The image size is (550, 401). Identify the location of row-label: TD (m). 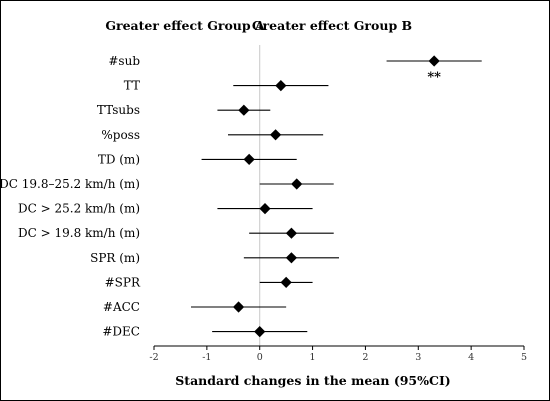
(119, 159).